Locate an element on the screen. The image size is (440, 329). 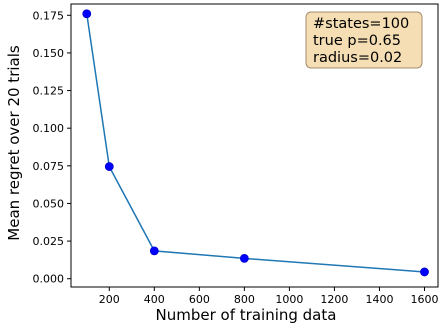
annotation-background is located at coordinates (364, 40).